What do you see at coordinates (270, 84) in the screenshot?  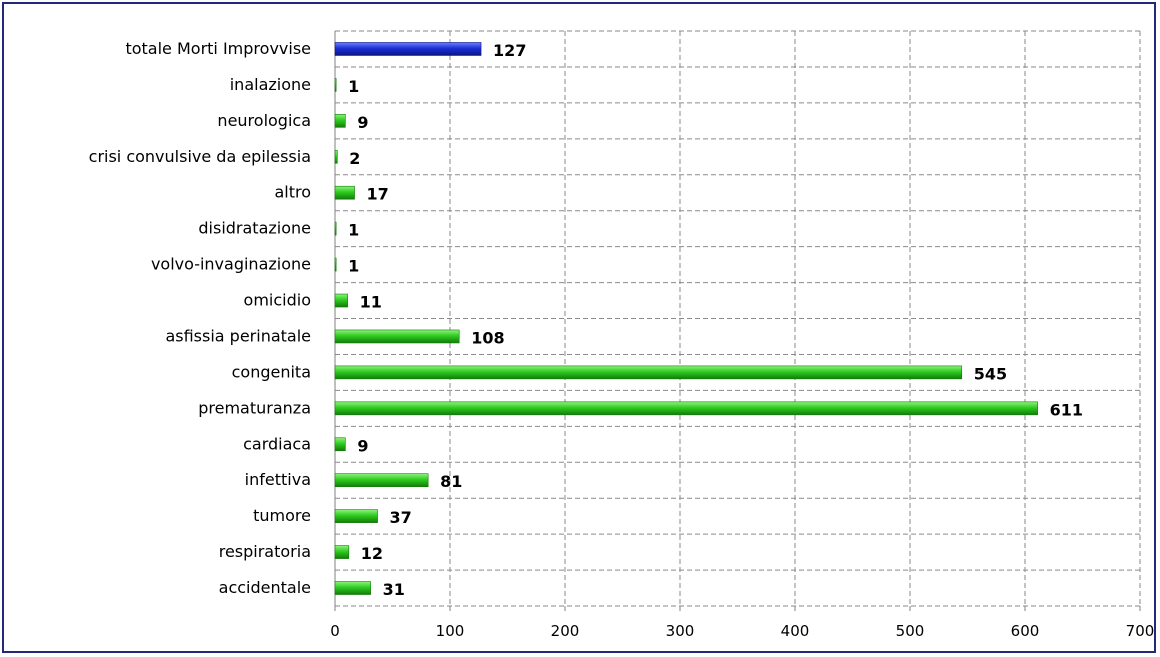 I see `category-label: inalazione` at bounding box center [270, 84].